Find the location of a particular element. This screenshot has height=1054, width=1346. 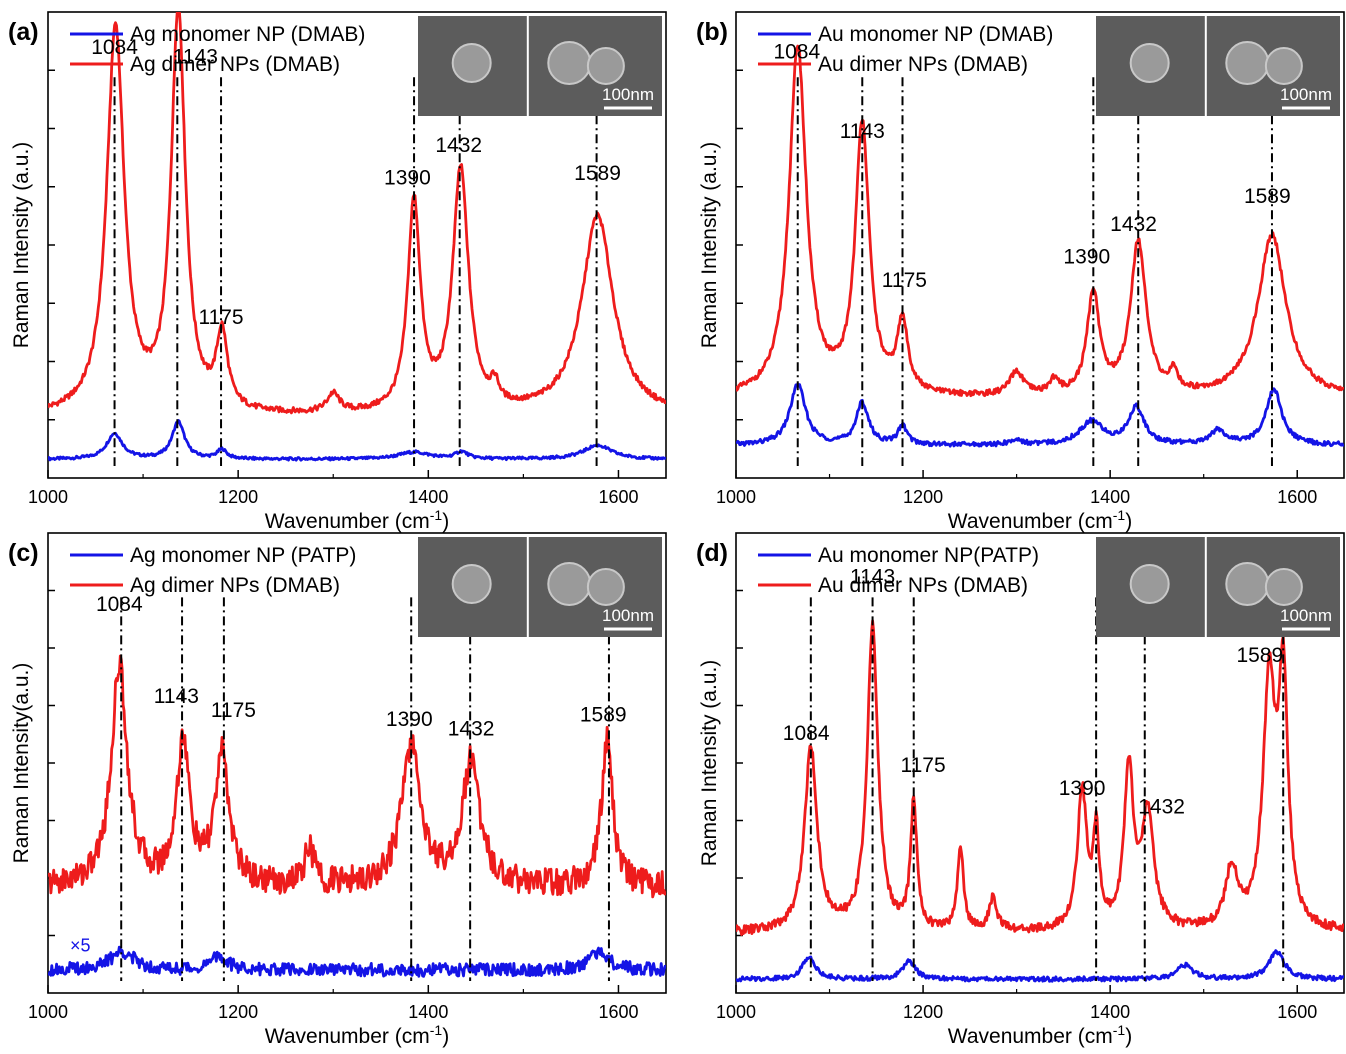

multiplier-label: ×5 is located at coordinates (80, 946).